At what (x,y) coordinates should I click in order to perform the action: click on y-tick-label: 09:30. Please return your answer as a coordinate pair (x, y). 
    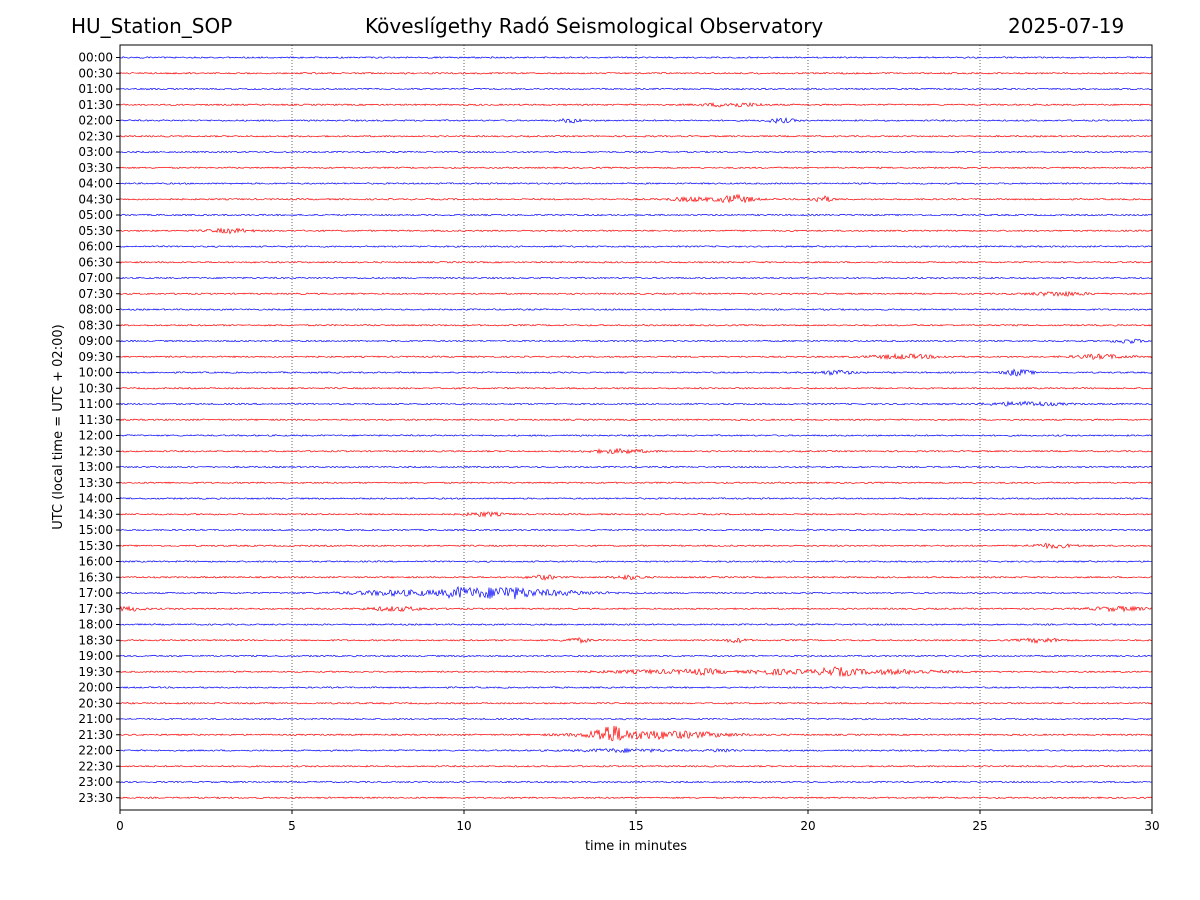
    Looking at the image, I should click on (95, 357).